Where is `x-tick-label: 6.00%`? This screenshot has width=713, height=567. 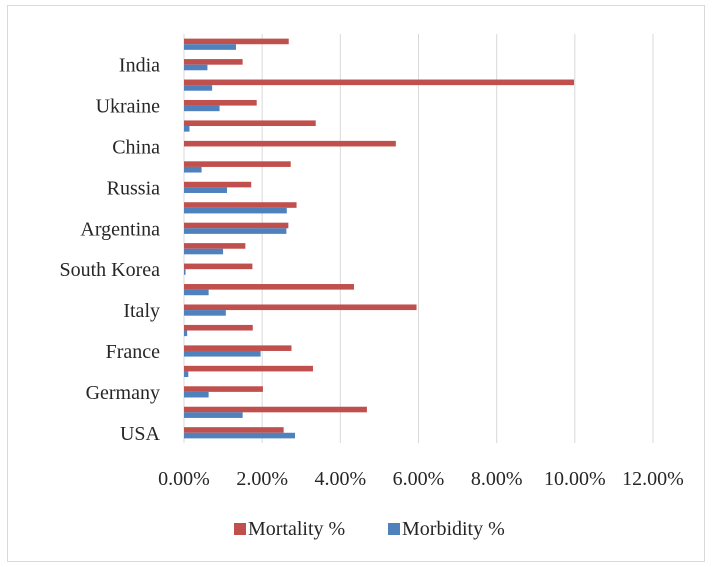 x-tick-label: 6.00% is located at coordinates (419, 479).